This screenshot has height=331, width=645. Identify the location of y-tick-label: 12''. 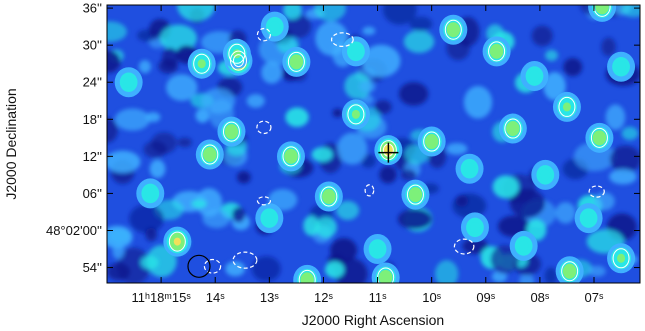
(92, 156).